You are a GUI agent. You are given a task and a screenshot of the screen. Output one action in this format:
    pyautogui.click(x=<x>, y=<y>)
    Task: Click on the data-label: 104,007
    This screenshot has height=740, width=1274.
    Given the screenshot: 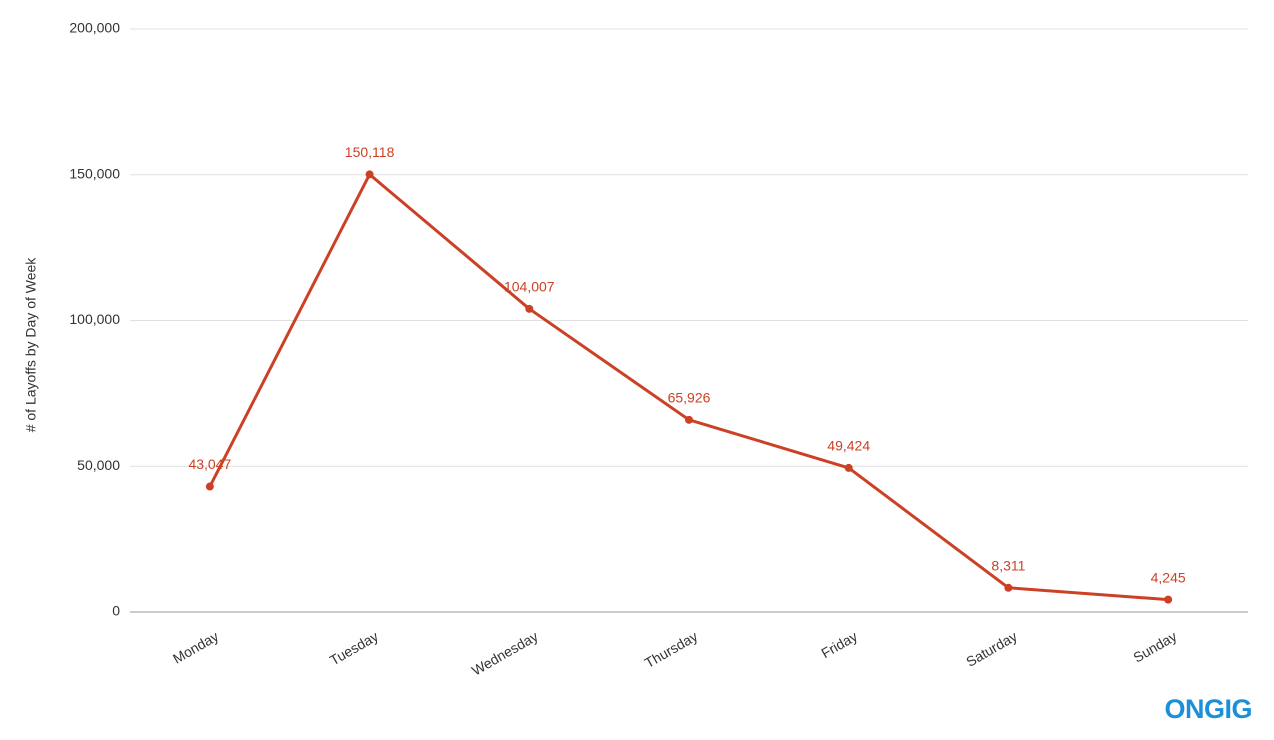 What is the action you would take?
    pyautogui.click(x=529, y=287)
    